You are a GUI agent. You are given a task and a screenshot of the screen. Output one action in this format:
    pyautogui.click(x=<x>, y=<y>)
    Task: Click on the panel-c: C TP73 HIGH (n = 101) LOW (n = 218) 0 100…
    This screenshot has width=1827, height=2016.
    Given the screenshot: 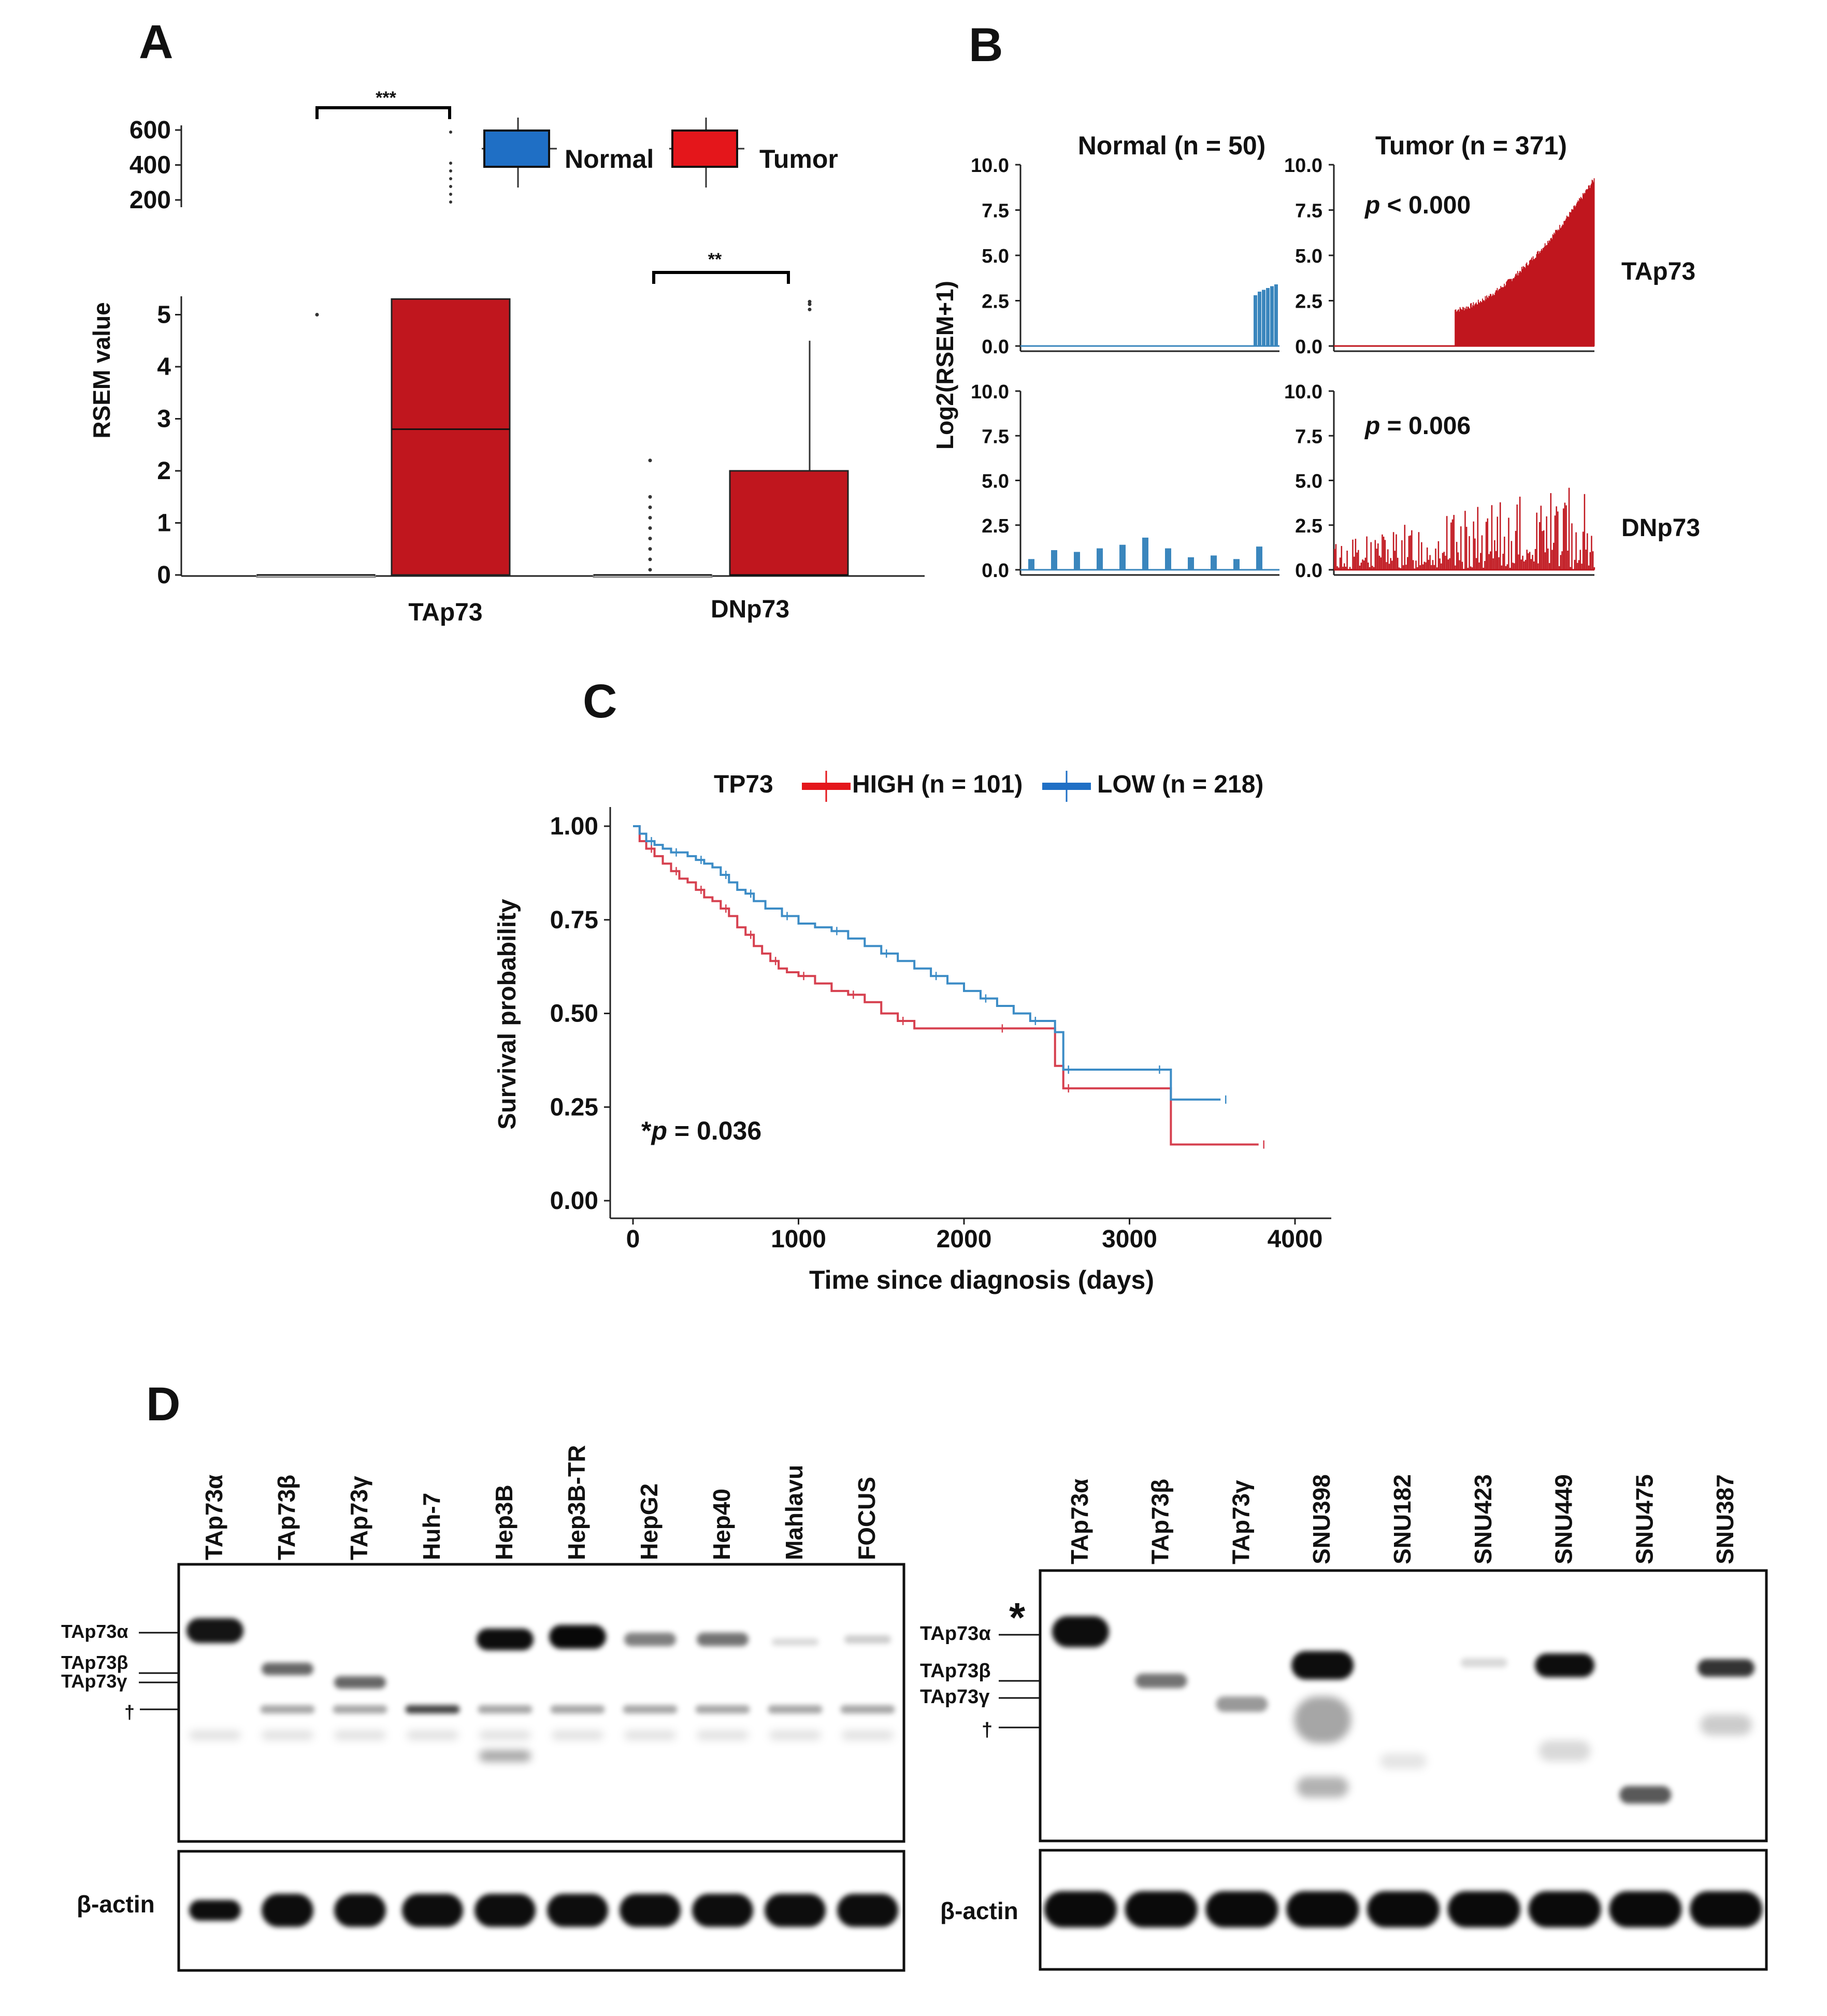 What is the action you would take?
    pyautogui.click(x=912, y=985)
    